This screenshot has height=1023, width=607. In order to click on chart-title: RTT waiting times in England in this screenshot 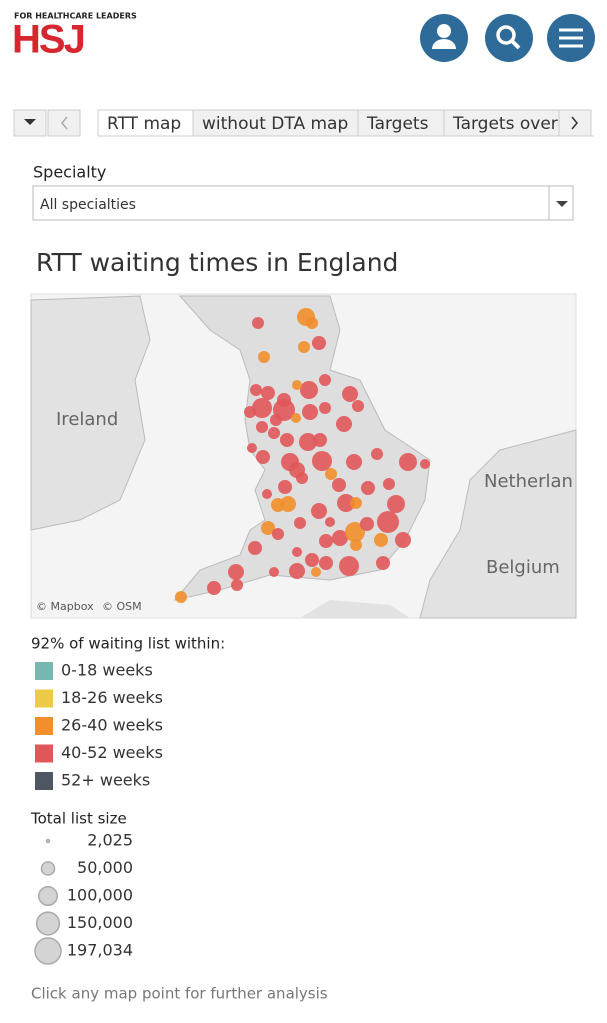, I will do `click(217, 262)`.